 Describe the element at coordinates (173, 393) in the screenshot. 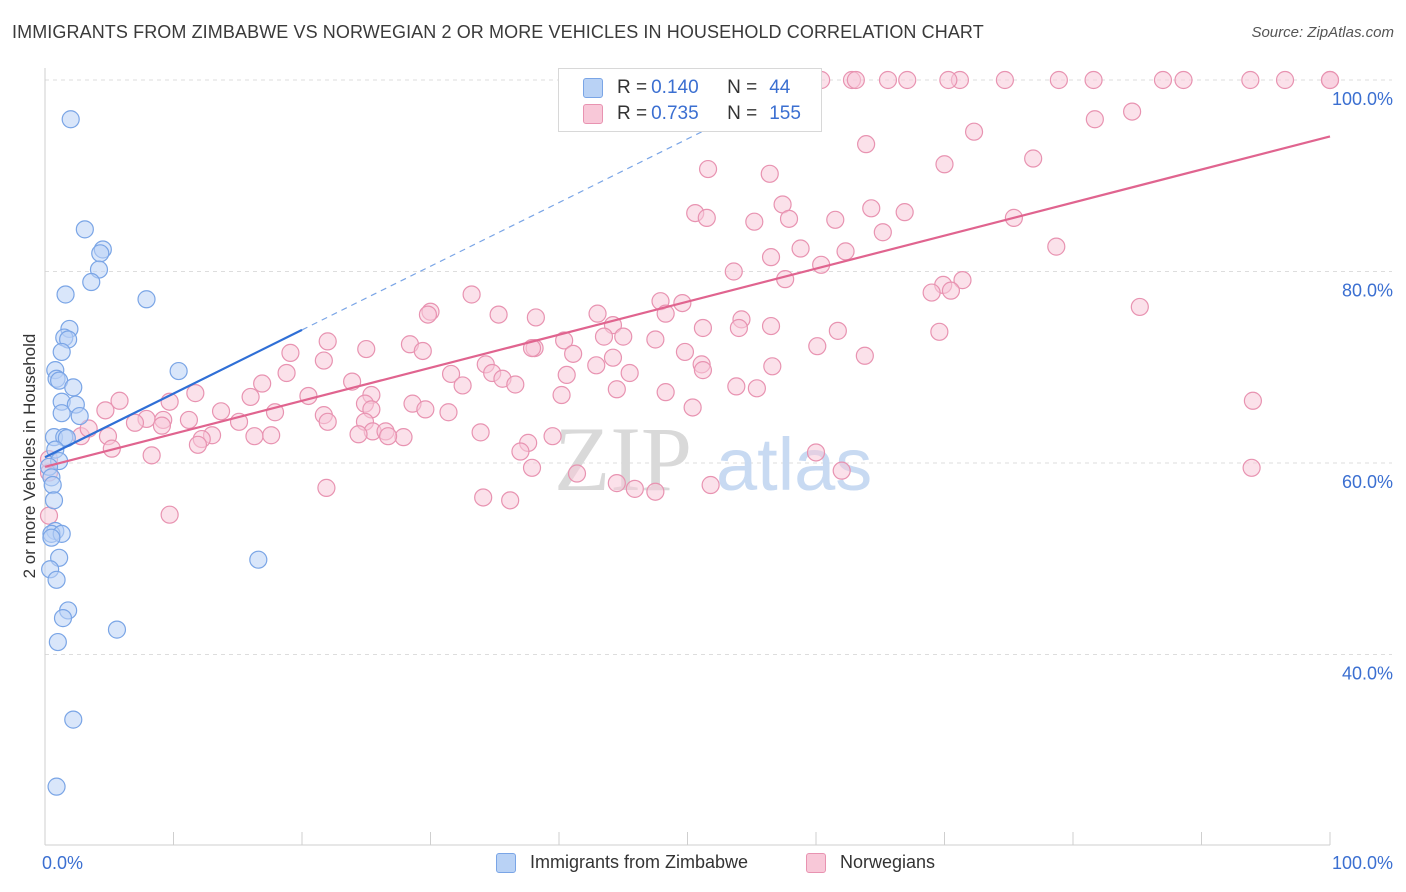

I see `zimbabwe-trend-line` at that location.